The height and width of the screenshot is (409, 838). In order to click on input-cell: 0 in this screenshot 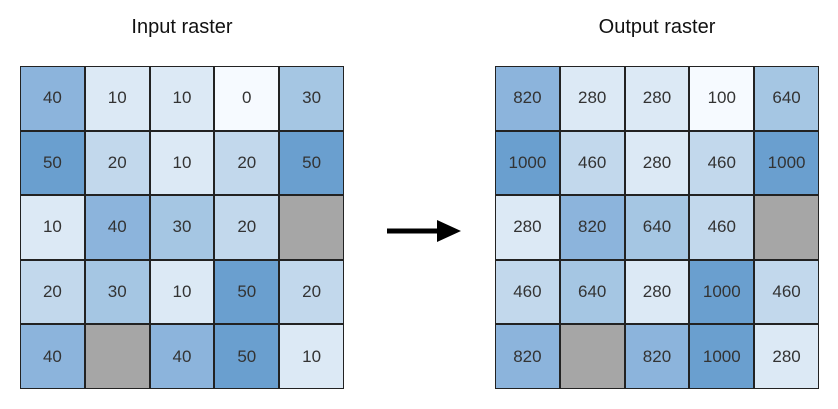, I will do `click(247, 98)`.